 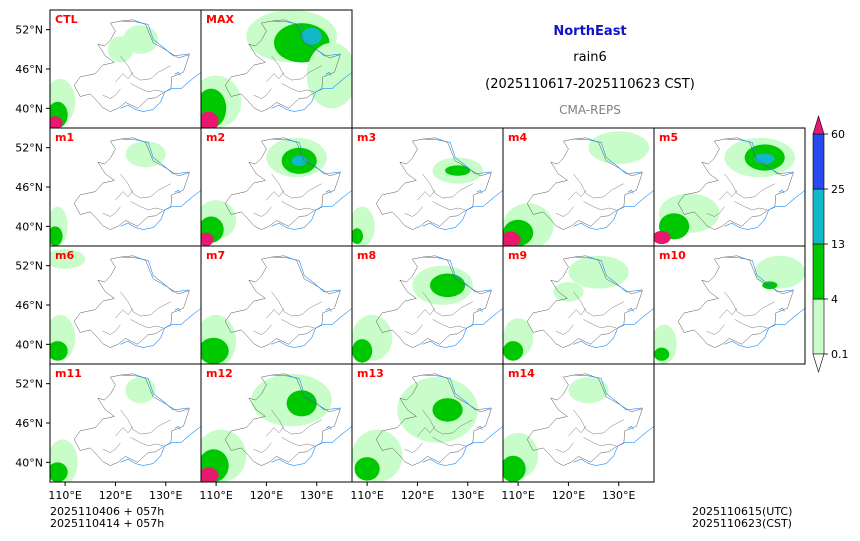 I want to click on map-panel-m6: m6, so click(x=125, y=305).